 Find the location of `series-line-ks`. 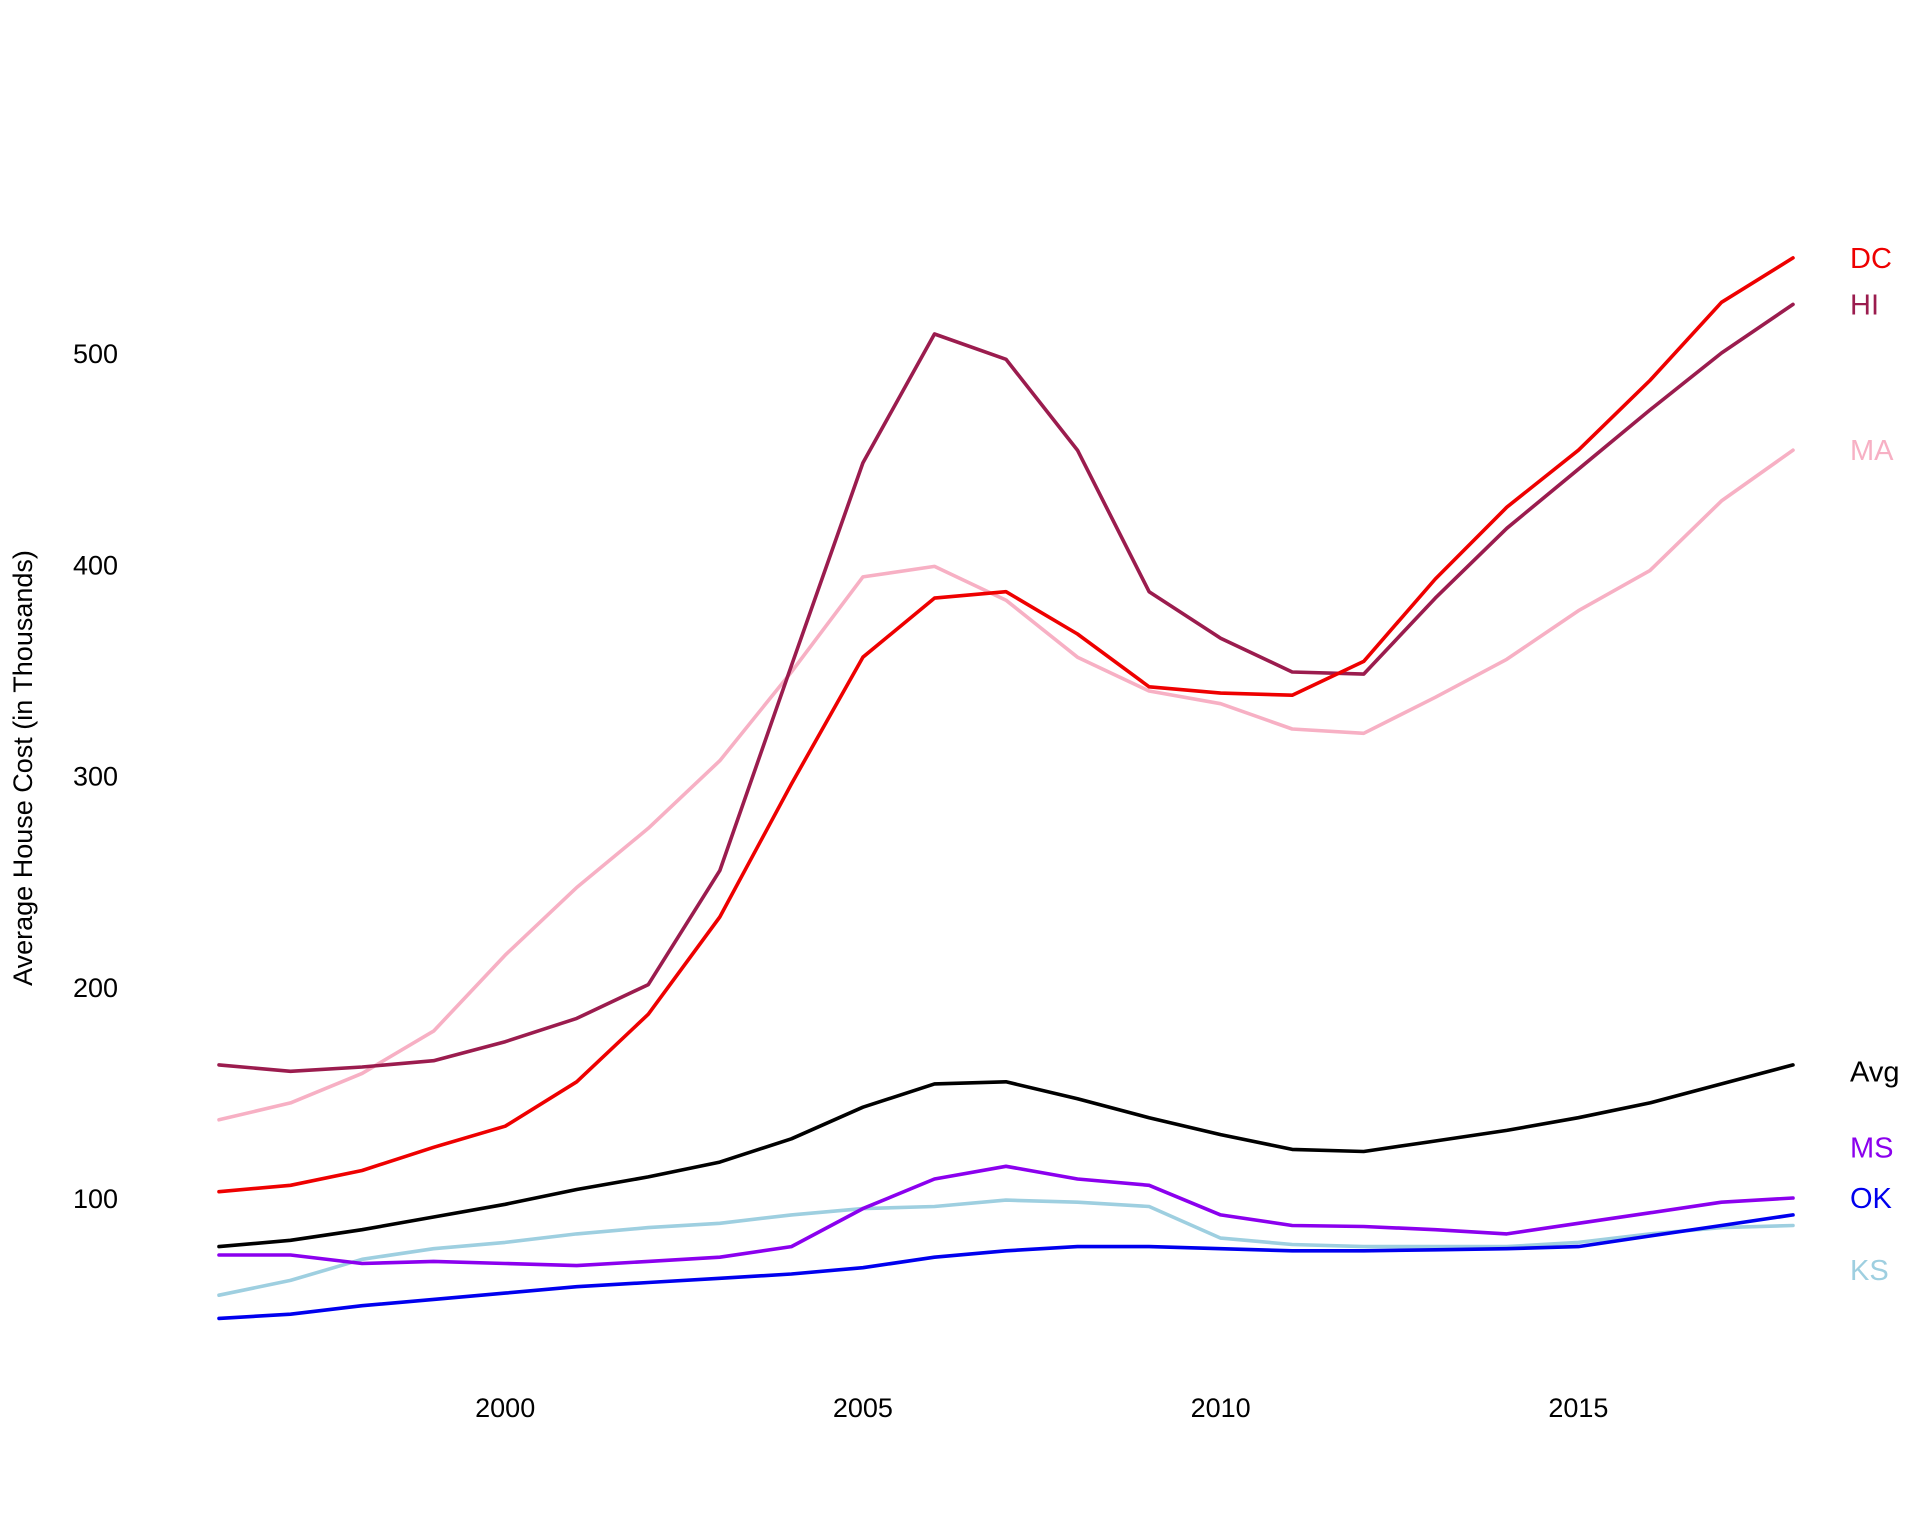

series-line-ks is located at coordinates (1006, 1247).